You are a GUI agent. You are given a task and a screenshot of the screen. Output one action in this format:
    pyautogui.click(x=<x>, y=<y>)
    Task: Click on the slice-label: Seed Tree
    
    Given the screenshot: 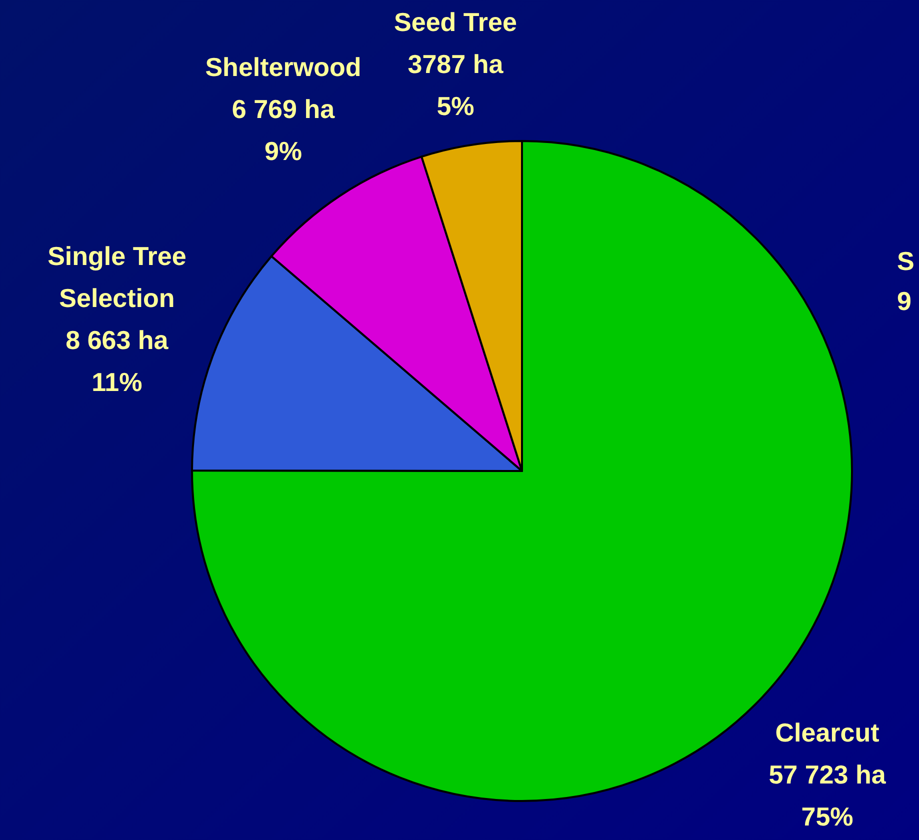 What is the action you would take?
    pyautogui.click(x=455, y=21)
    